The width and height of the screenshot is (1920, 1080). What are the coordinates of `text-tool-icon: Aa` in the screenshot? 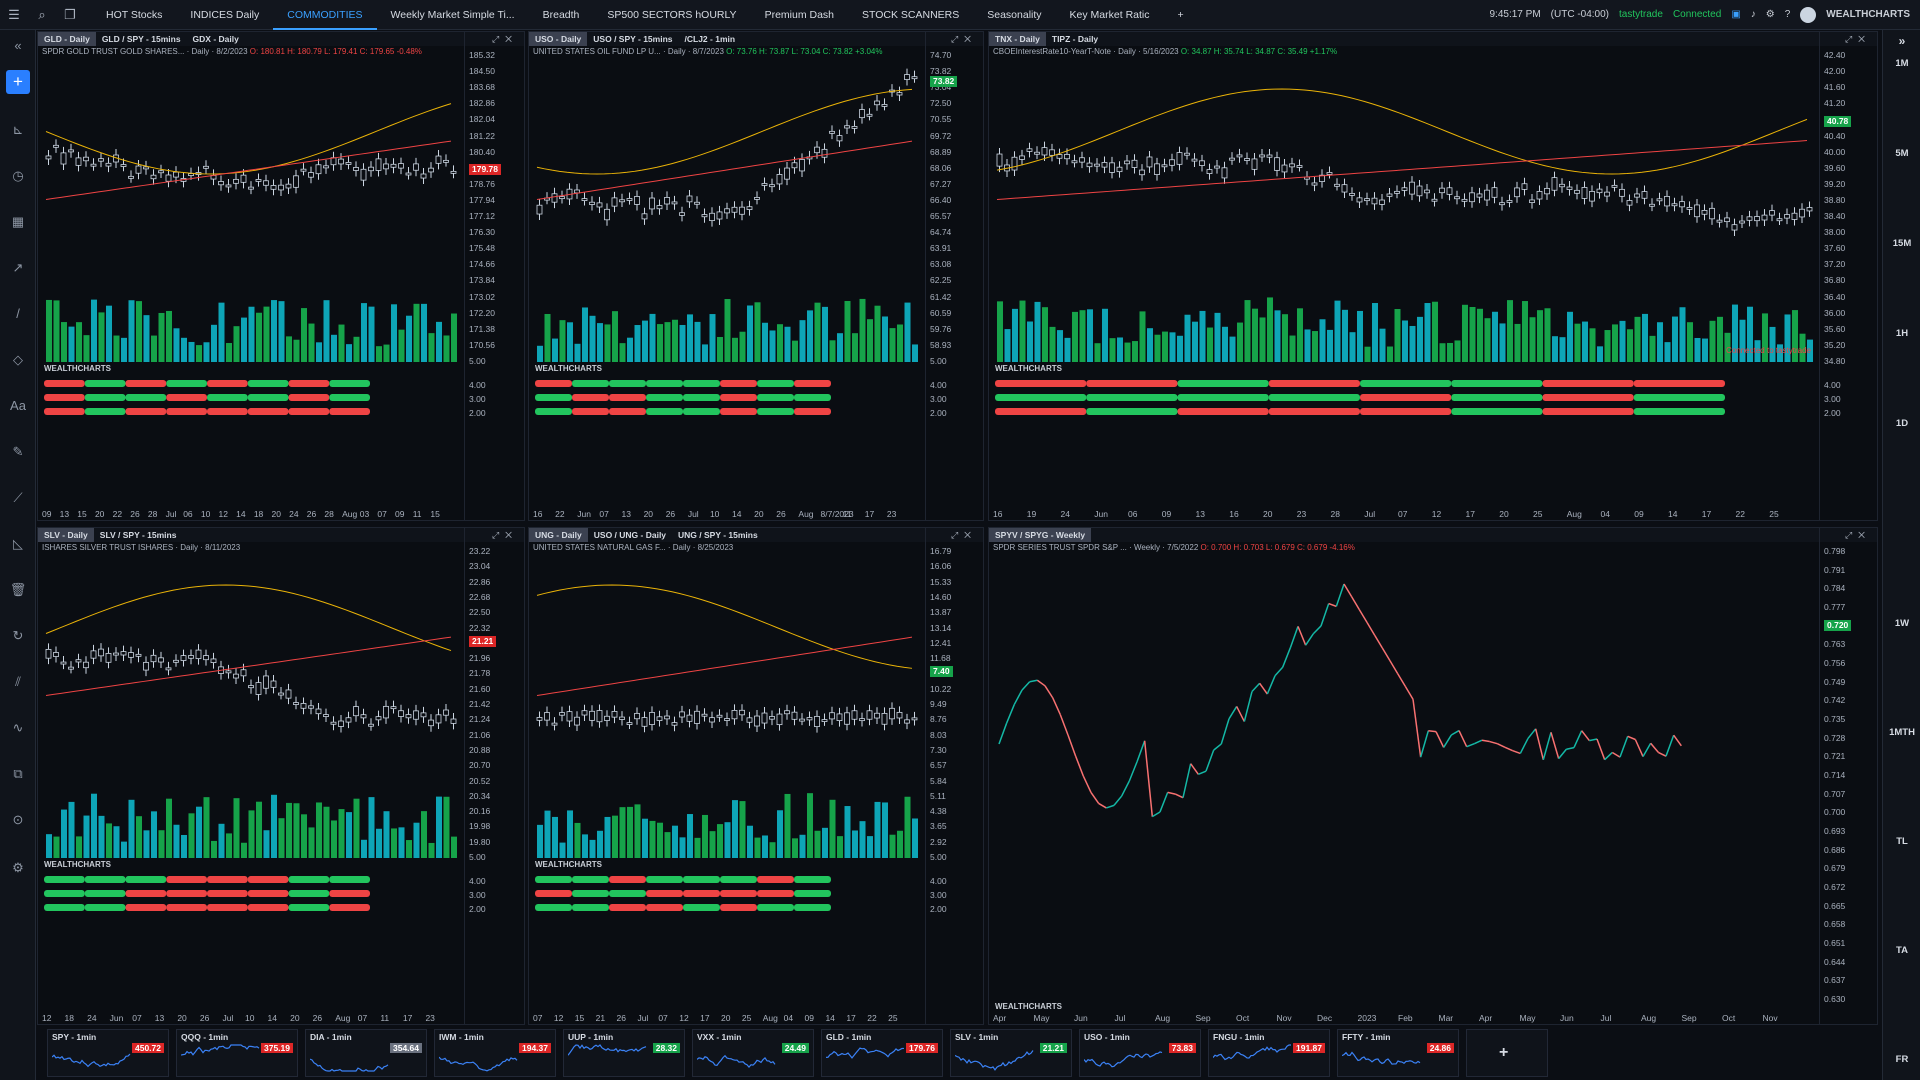 It's located at (18, 405).